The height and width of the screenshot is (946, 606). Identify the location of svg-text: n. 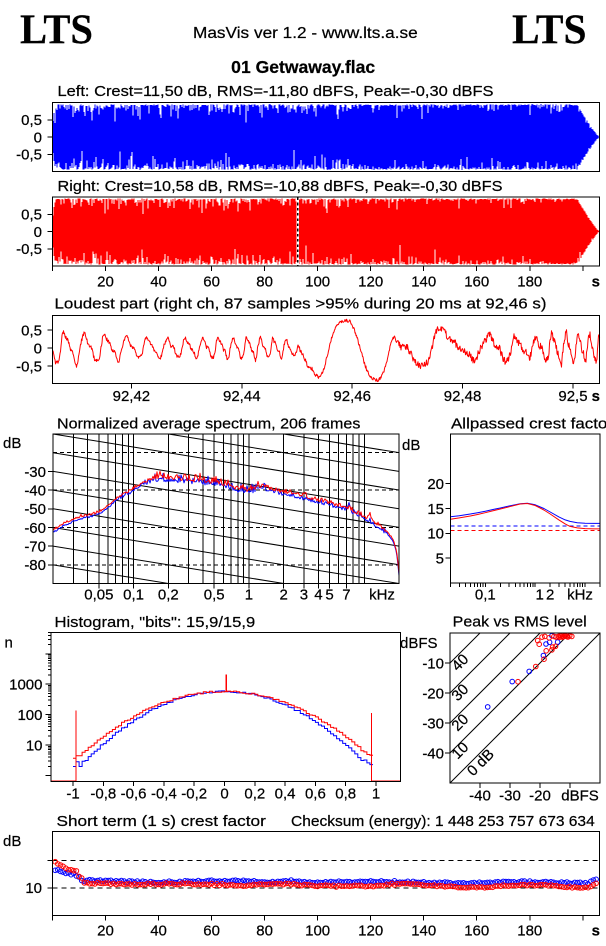
(9, 643).